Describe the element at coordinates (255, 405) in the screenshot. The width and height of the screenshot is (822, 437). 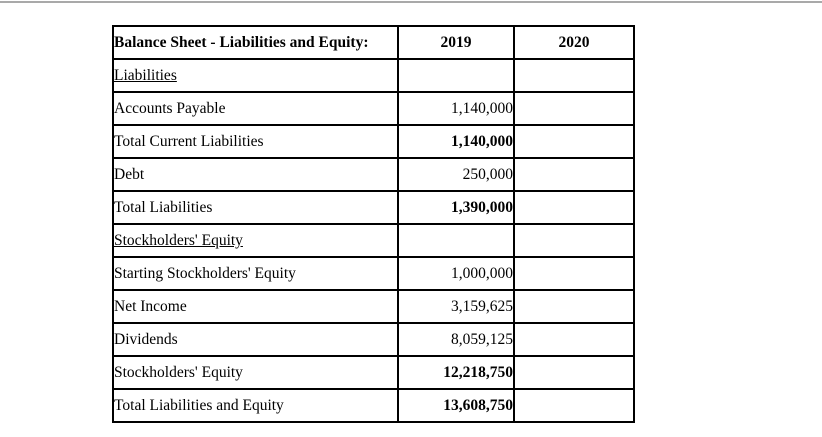
I see `row-label-cell: Total Liabilities and Equity` at that location.